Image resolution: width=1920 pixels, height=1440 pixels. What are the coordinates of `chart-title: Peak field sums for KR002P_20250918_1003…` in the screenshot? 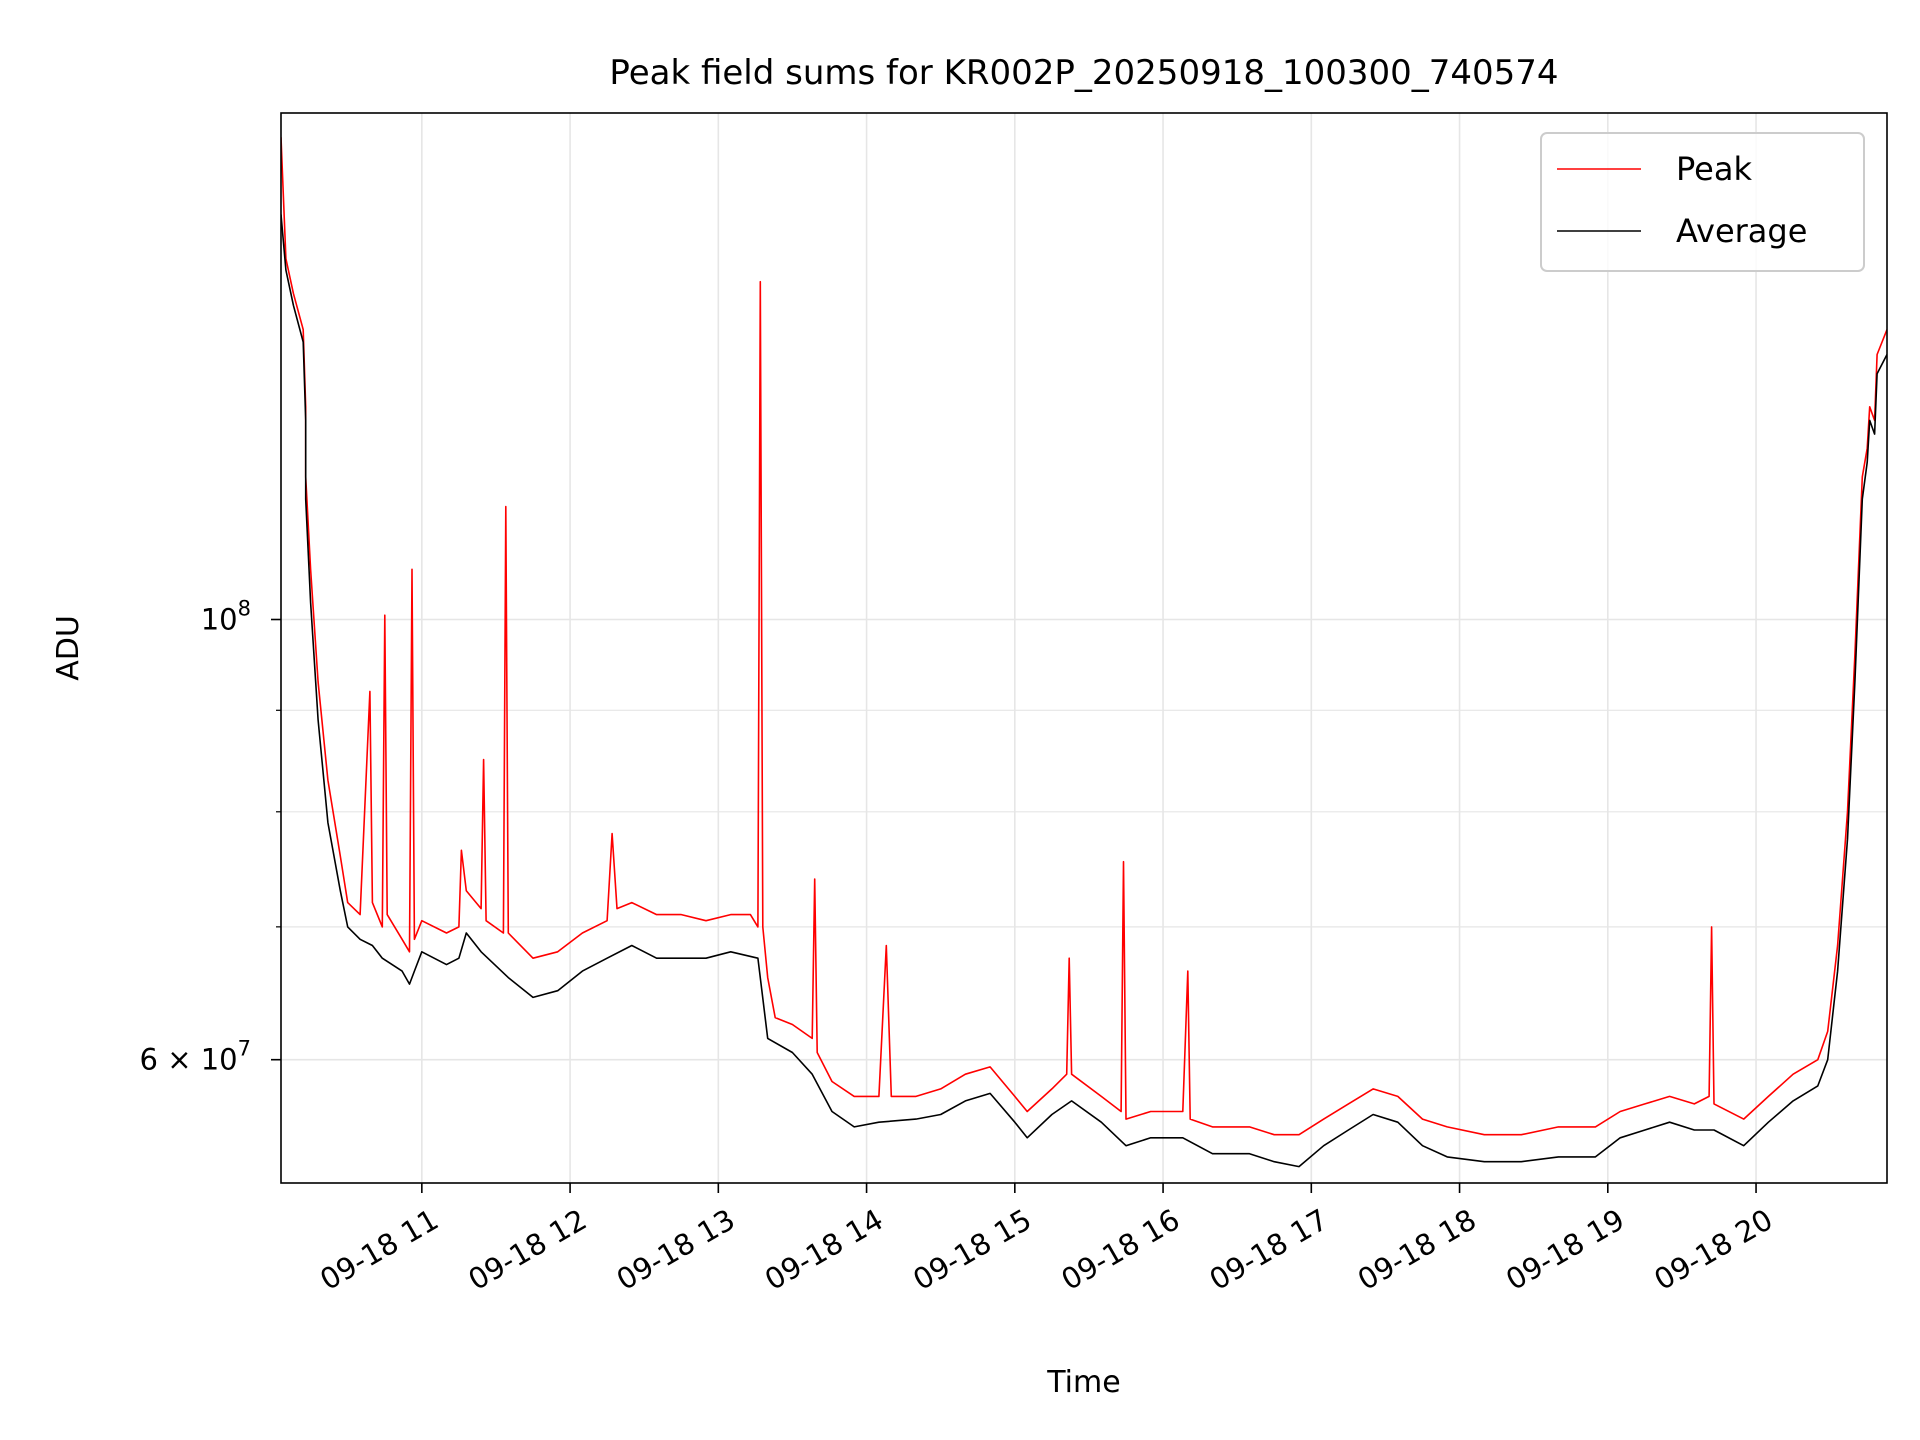 It's located at (1083, 73).